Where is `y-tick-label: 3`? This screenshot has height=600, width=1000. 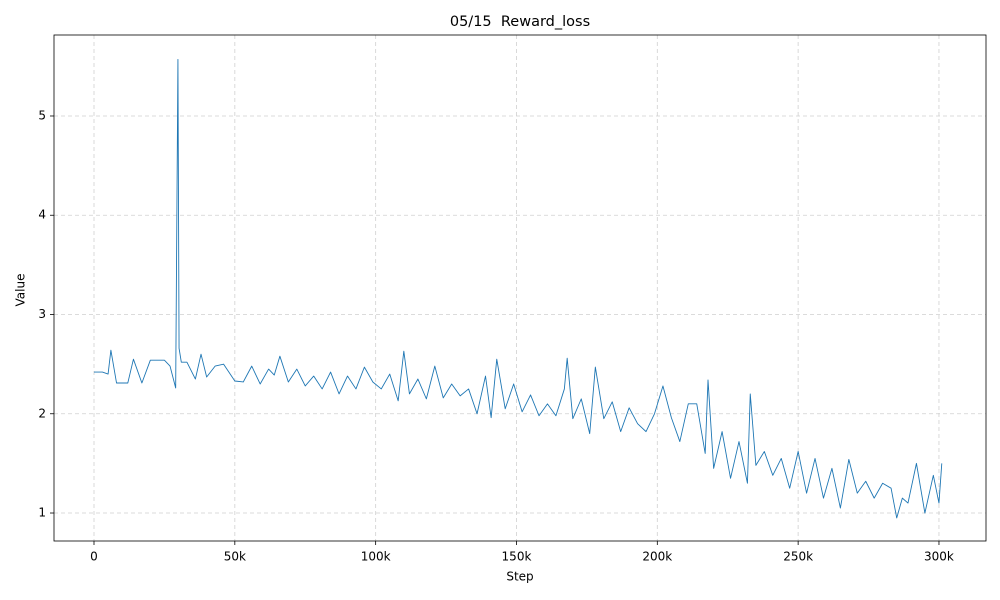 y-tick-label: 3 is located at coordinates (42, 314).